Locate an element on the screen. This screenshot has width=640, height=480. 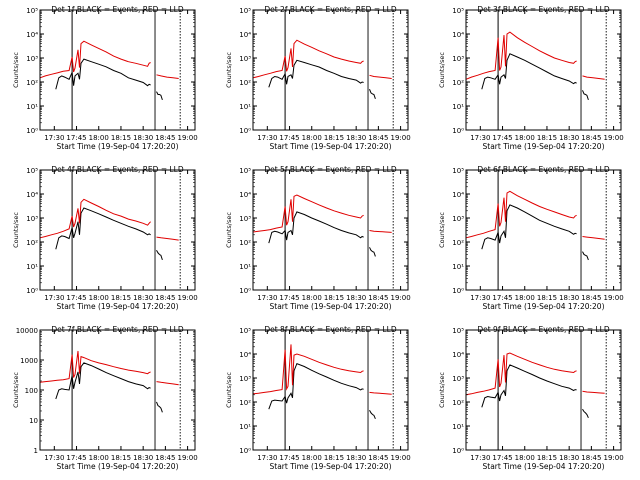
chart-title: Det 7f BLACK = Events, RED = LLD is located at coordinates (117, 329).